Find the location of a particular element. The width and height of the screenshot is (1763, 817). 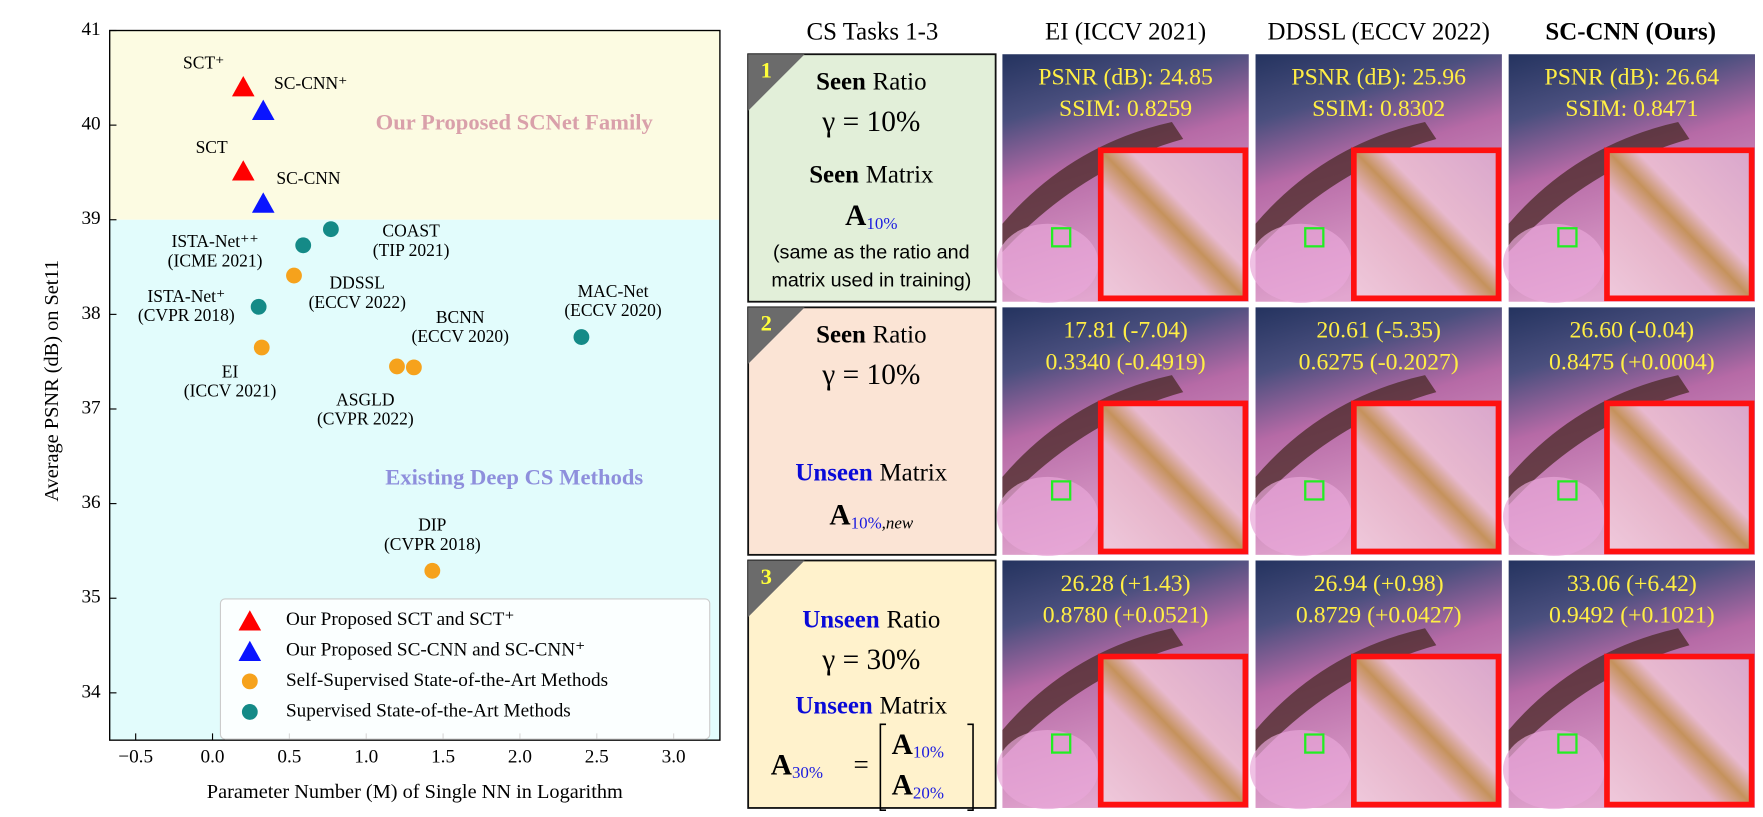

point-label: (ECCV 2022) is located at coordinates (358, 302).